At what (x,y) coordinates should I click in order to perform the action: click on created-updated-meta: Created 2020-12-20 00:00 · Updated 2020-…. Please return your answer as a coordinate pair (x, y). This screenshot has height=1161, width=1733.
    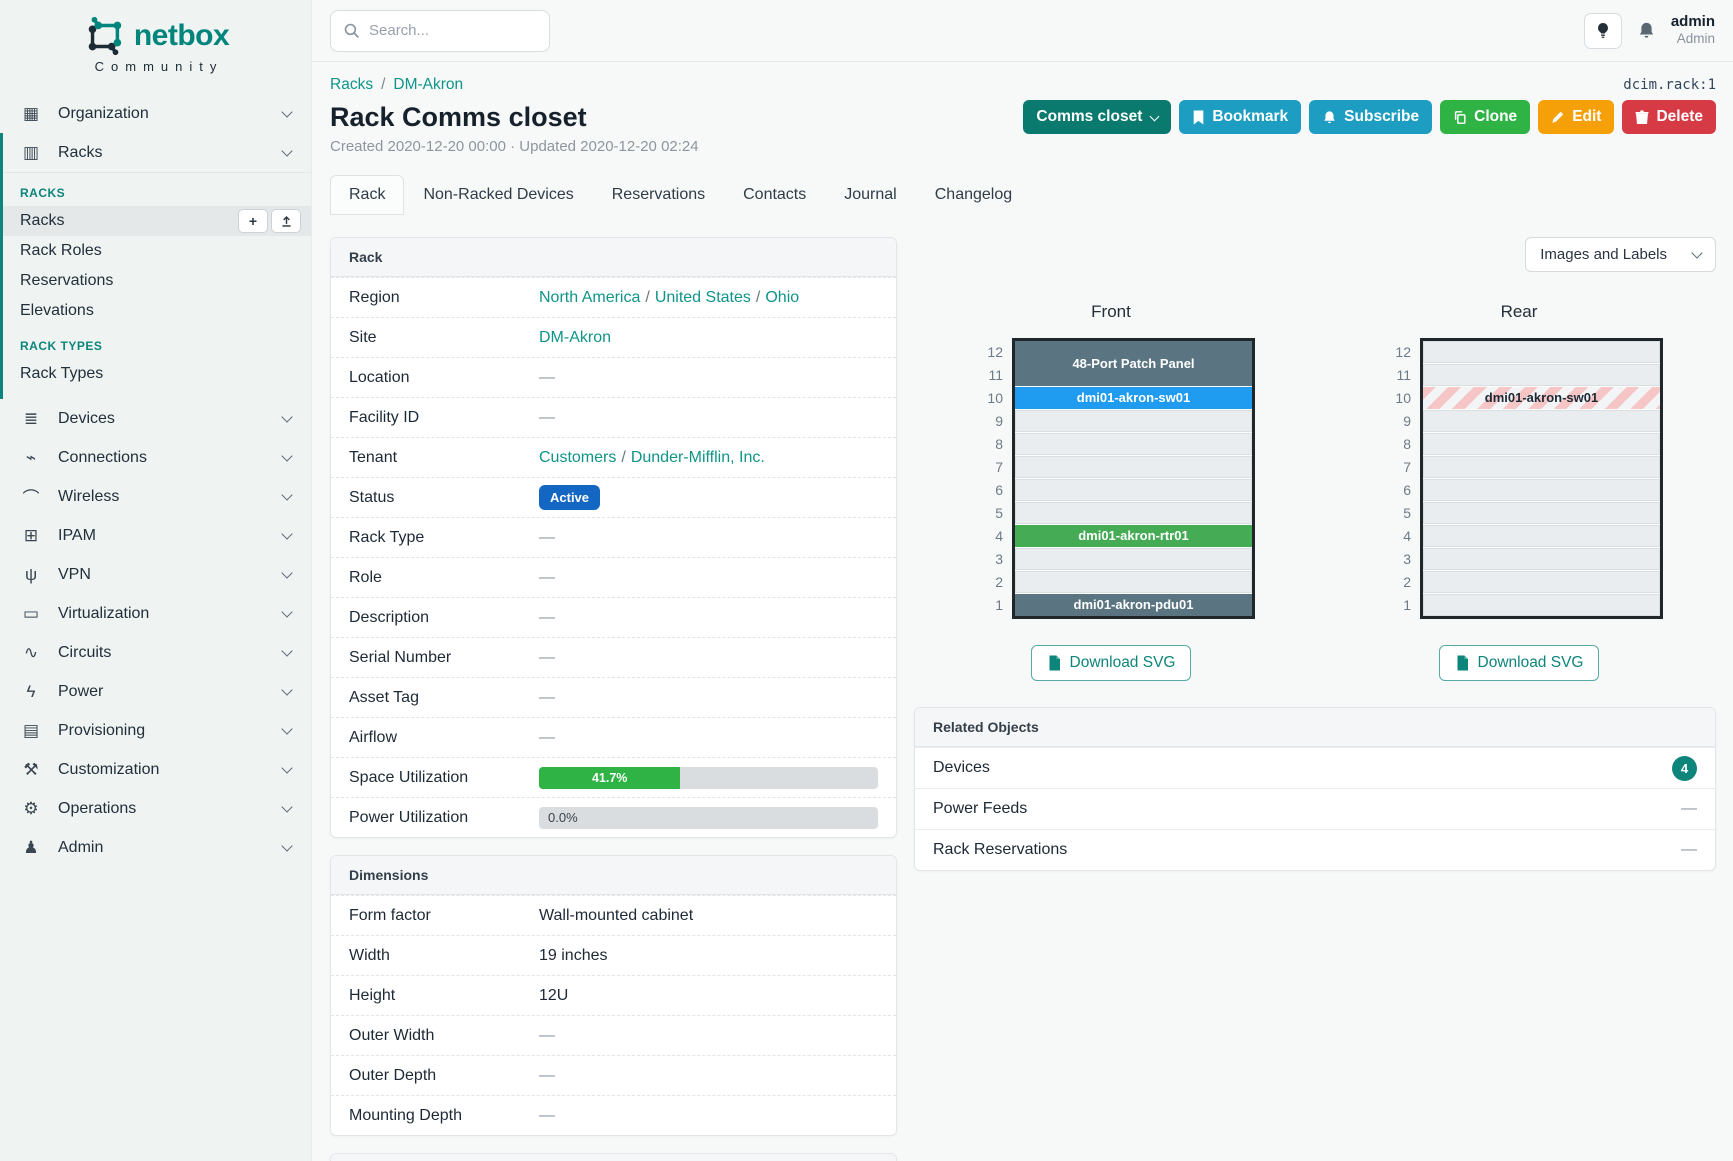
    Looking at the image, I should click on (514, 146).